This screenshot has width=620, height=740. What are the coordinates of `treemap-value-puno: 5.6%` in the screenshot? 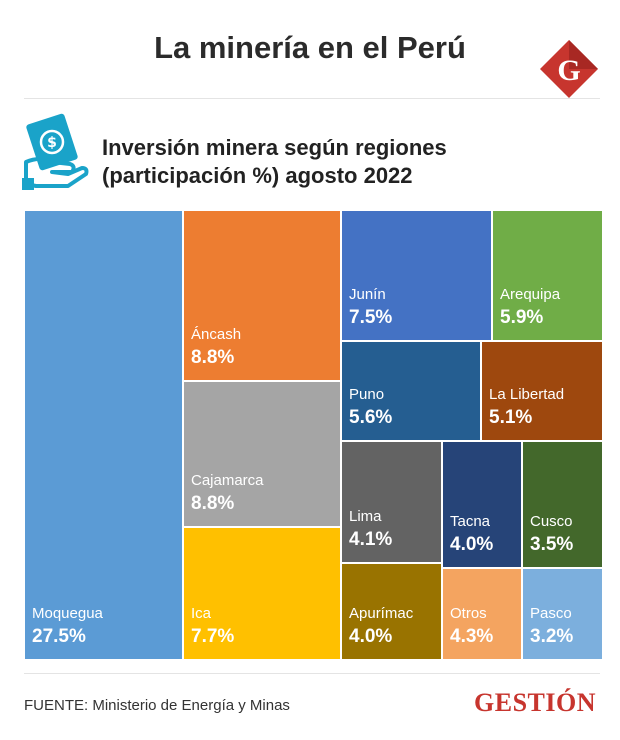 It's located at (370, 417).